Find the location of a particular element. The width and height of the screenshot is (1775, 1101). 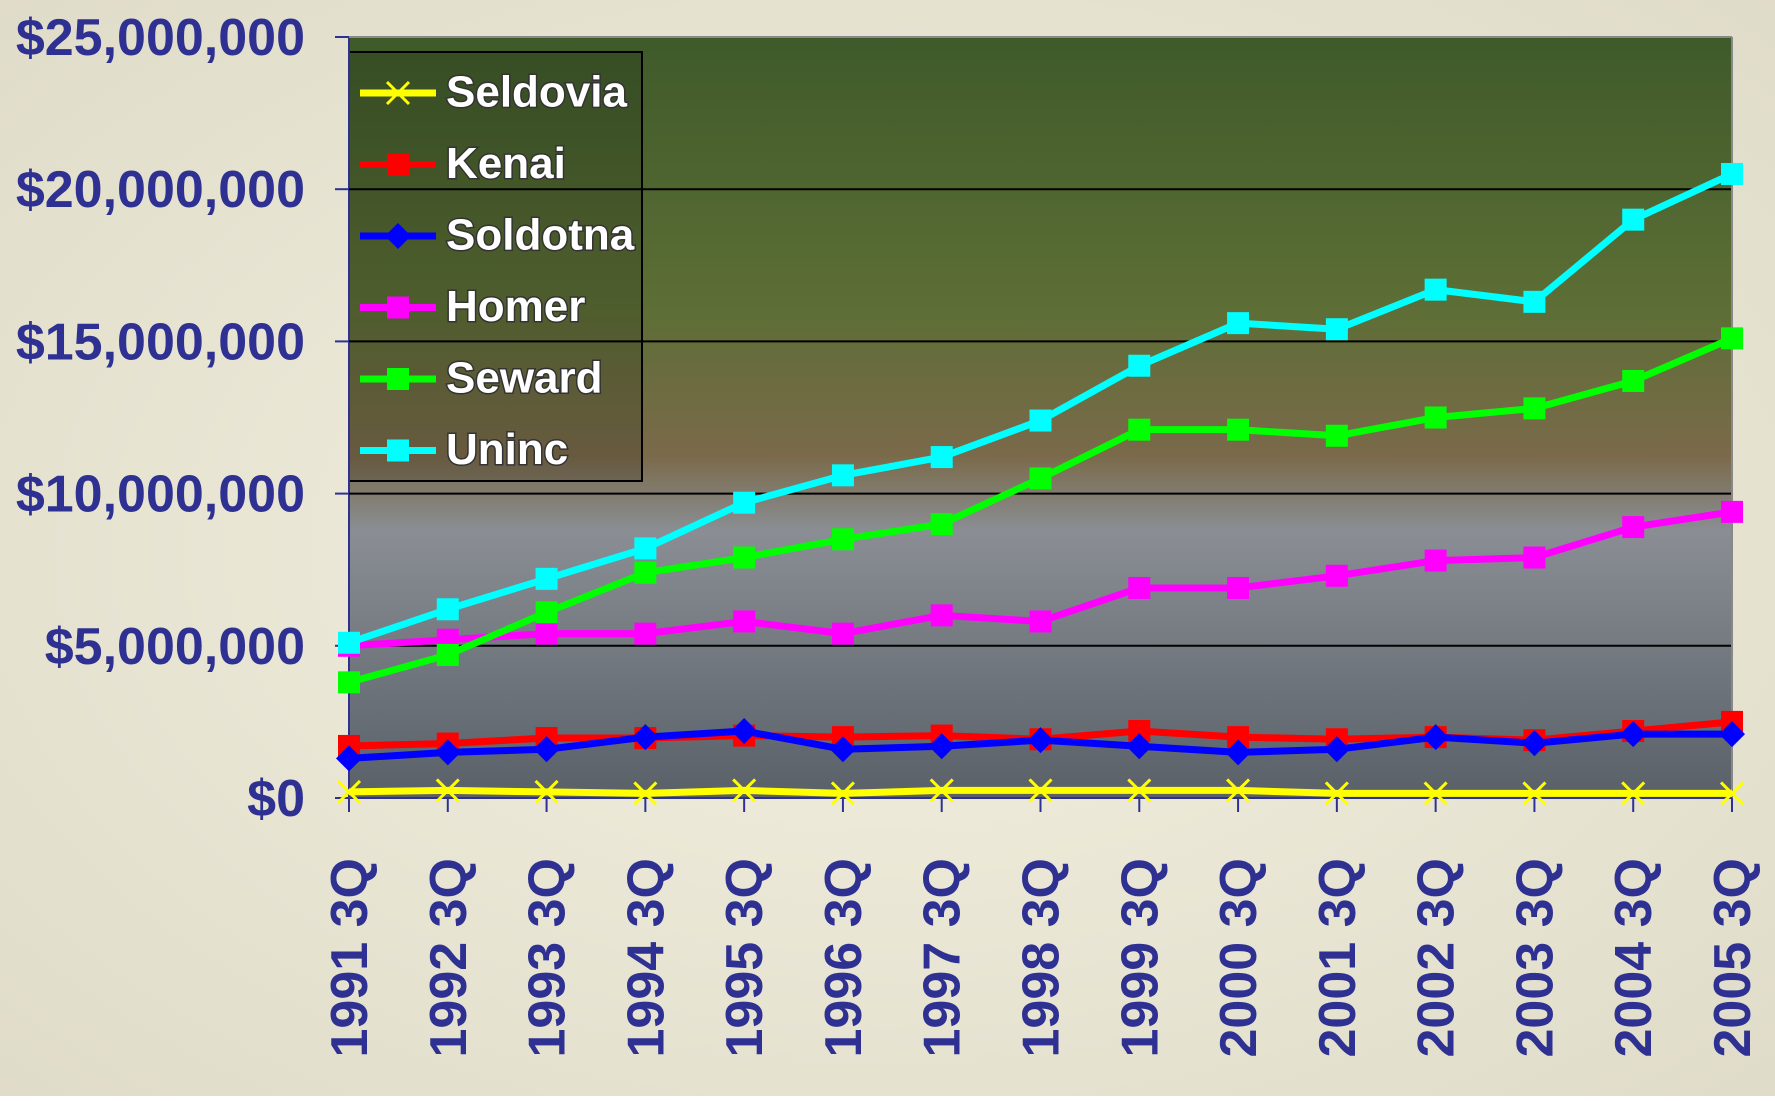

x-tick-label: 1999 3Q is located at coordinates (1140, 958).